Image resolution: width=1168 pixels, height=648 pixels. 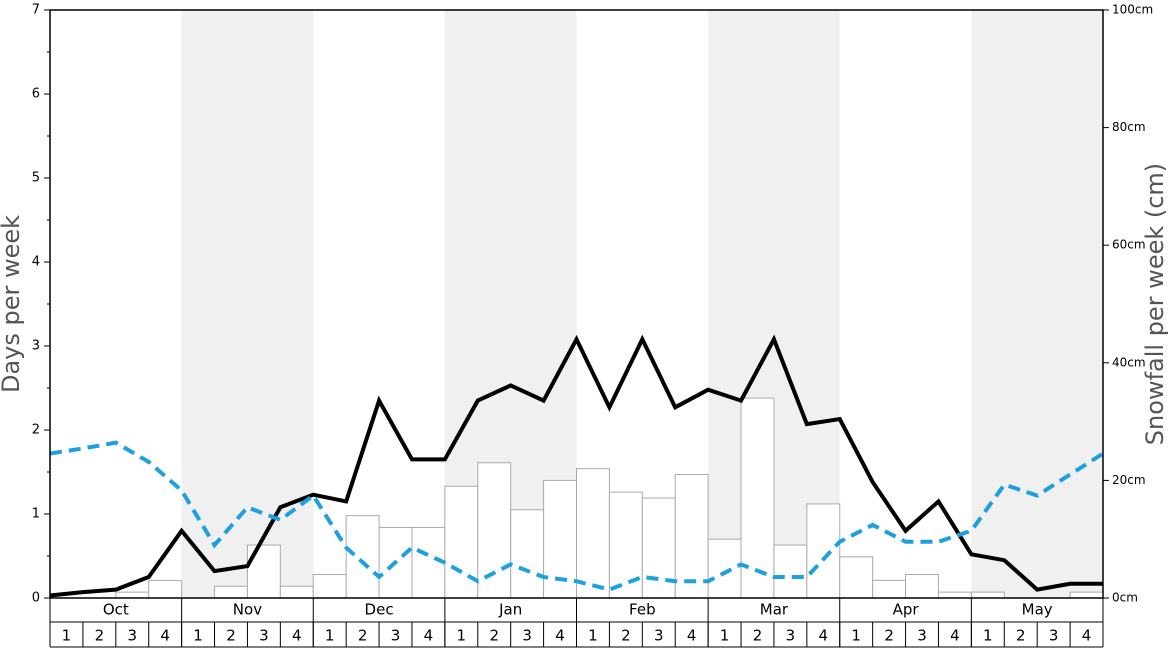 I want to click on y-tick-label: 2, so click(x=36, y=430).